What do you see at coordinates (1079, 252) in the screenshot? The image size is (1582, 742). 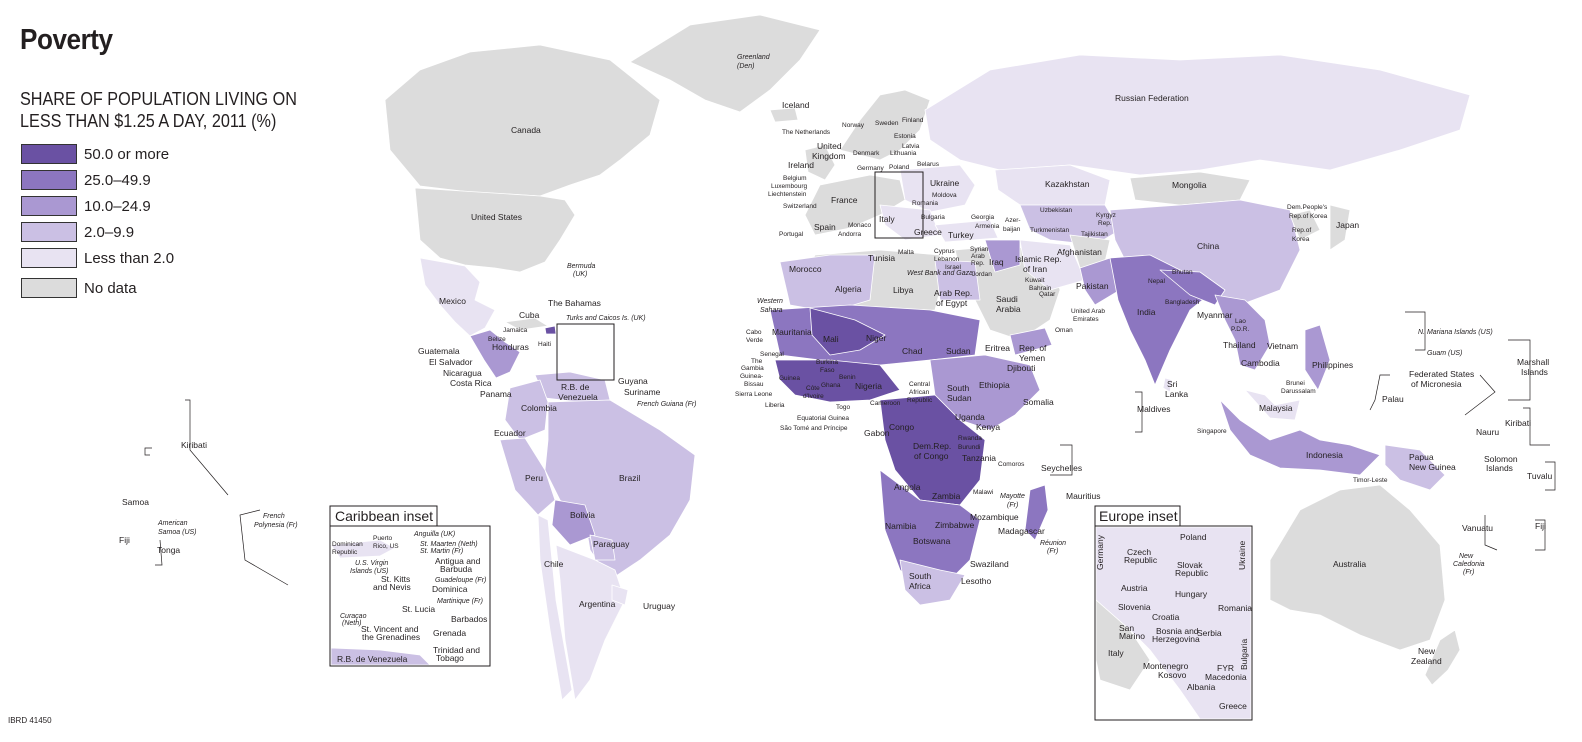 I see `place-label: Afghanistan` at bounding box center [1079, 252].